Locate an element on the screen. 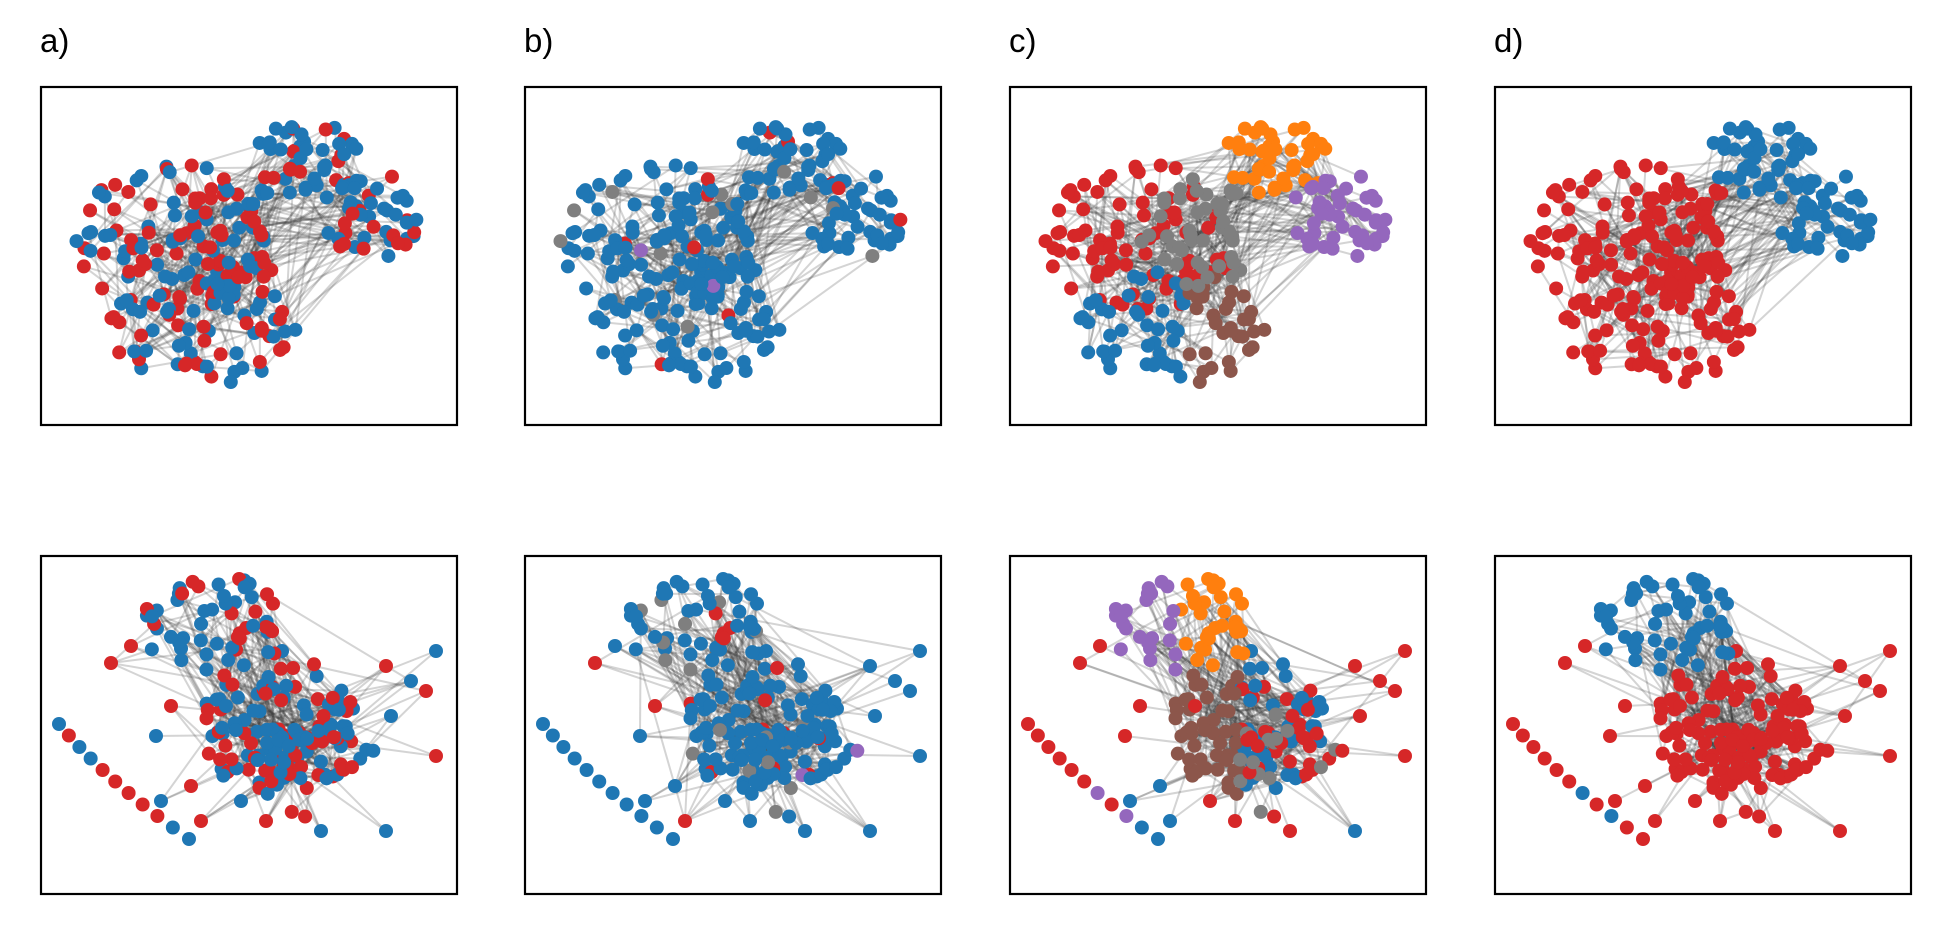 The image size is (1937, 933). panel-d-bottom-network is located at coordinates (1703, 725).